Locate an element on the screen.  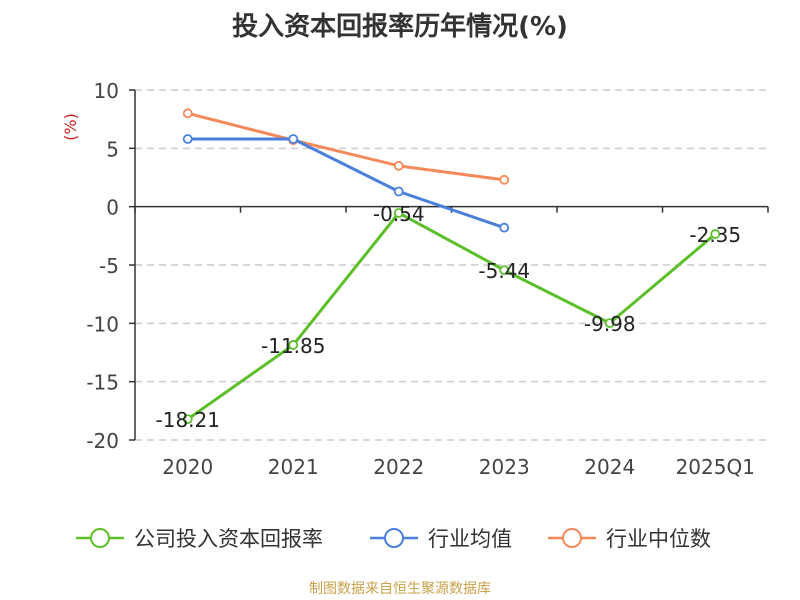
legend-item: 行业中位数 is located at coordinates (629, 539).